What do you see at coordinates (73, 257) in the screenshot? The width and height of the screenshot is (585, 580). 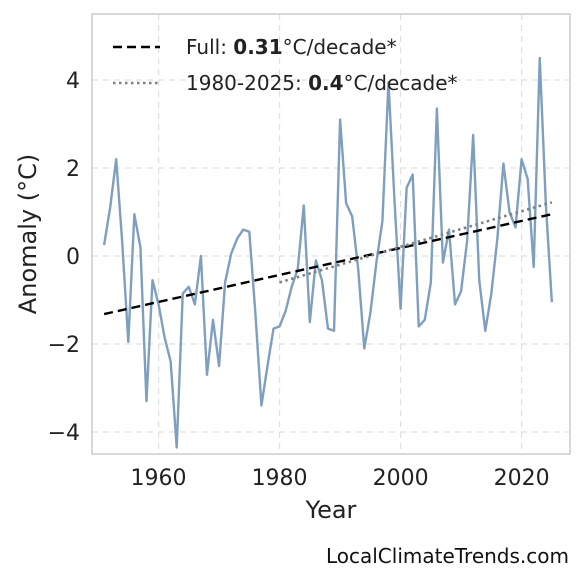 I see `y-tick-label: 0` at bounding box center [73, 257].